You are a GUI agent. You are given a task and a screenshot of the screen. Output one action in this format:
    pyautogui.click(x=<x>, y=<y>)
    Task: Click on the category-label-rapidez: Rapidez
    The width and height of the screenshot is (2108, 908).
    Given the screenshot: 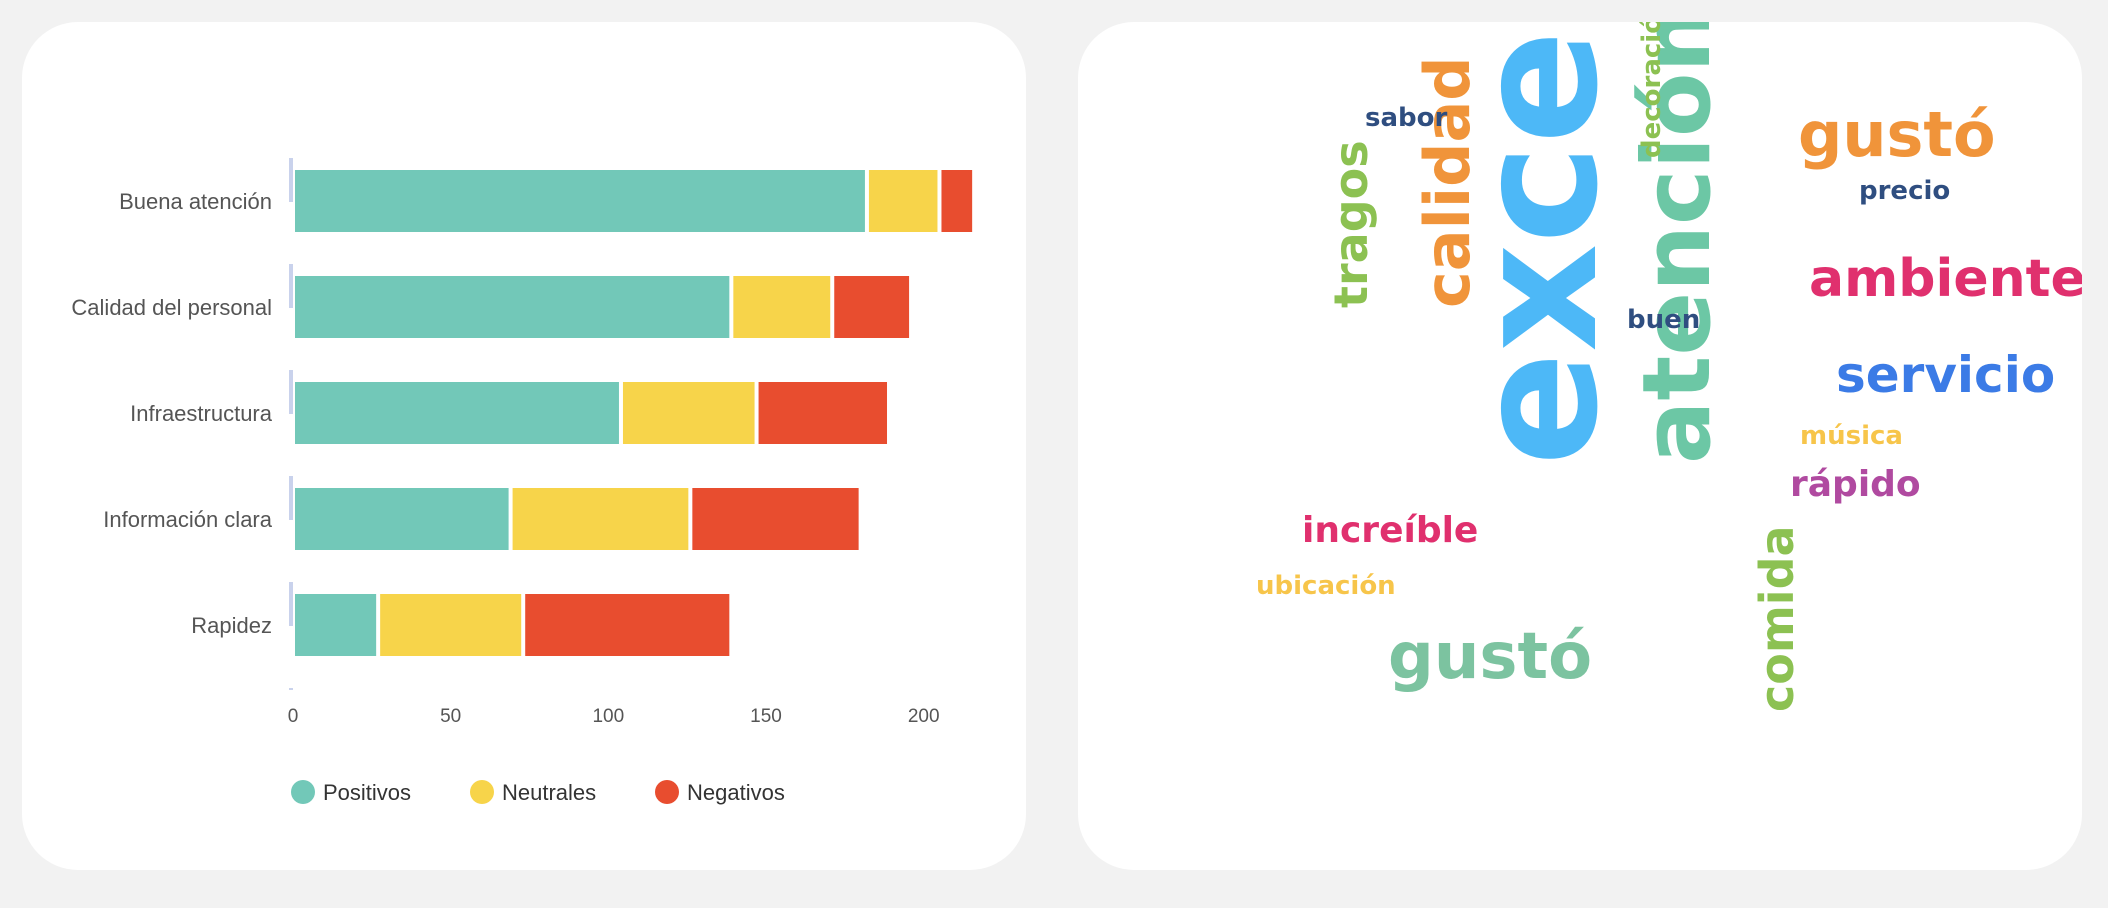 What is the action you would take?
    pyautogui.click(x=231, y=625)
    